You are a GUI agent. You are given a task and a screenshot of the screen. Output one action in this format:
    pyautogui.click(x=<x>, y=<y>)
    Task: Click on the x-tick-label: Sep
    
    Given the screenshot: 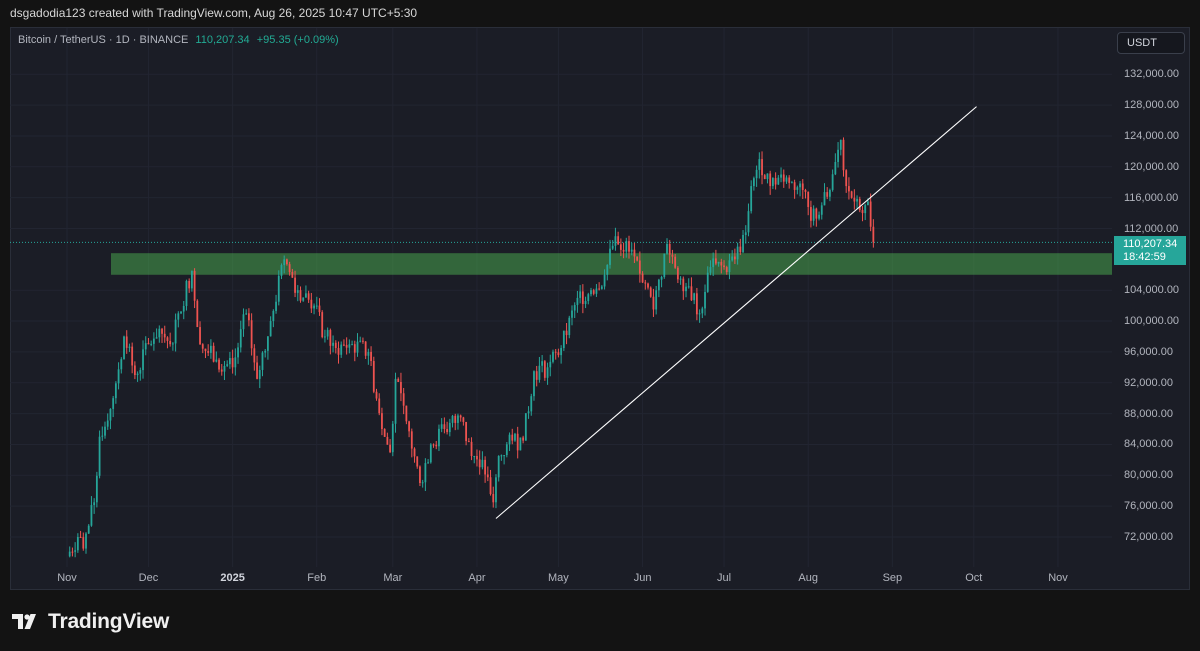 What is the action you would take?
    pyautogui.click(x=892, y=578)
    